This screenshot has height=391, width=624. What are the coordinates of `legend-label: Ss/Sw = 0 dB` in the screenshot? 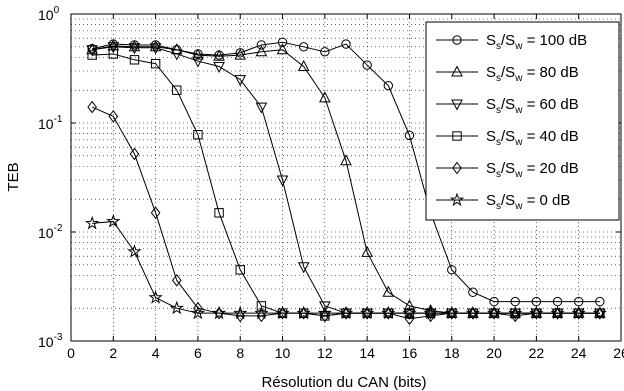 It's located at (528, 202).